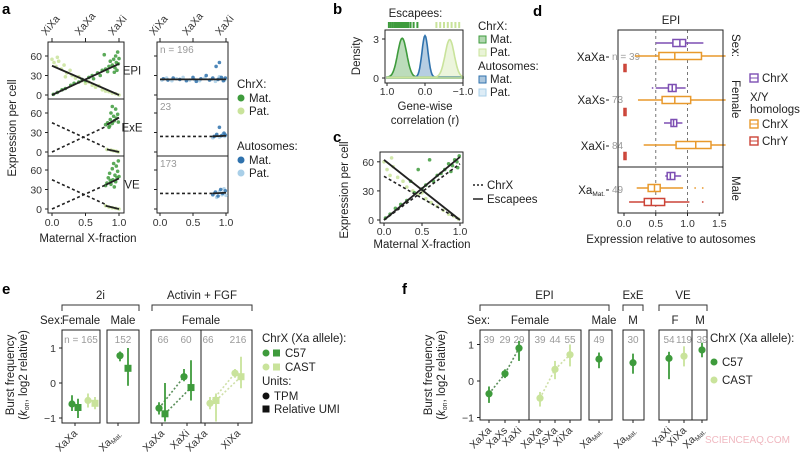 The height and width of the screenshot is (452, 800). I want to click on legend-item: Mat., so click(260, 161).